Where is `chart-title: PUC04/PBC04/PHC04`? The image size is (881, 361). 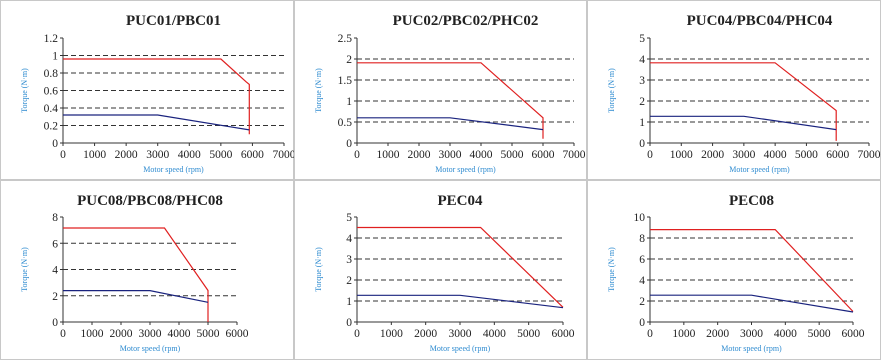 chart-title: PUC04/PBC04/PHC04 is located at coordinates (760, 21).